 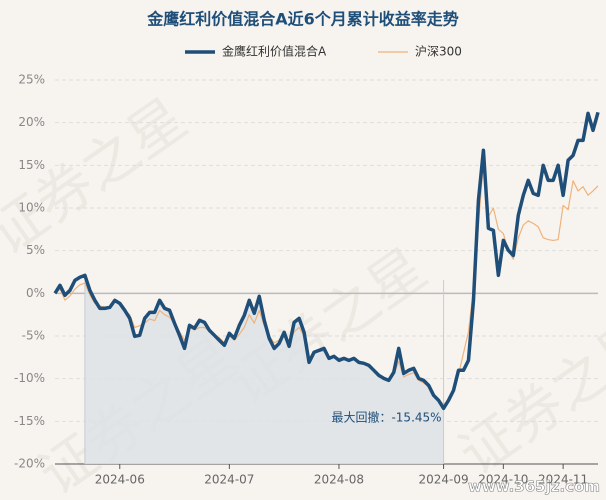 I want to click on x-tick-label: 2024-06, so click(x=120, y=480).